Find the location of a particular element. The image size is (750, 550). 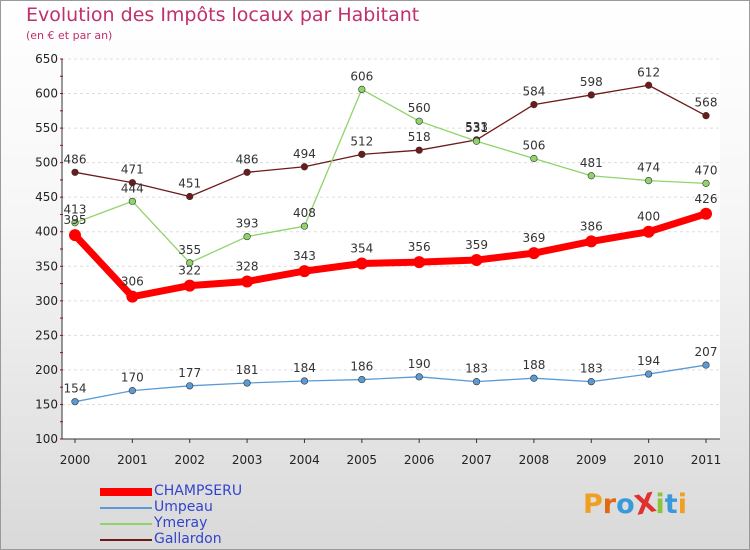

data-label-ymeray: 393 is located at coordinates (247, 224).